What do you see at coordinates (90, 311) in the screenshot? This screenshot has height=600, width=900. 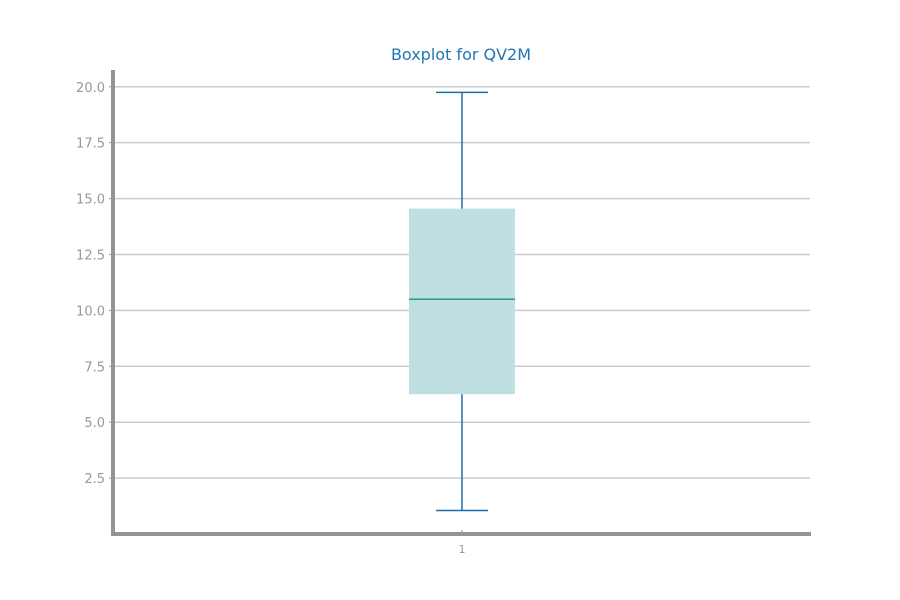 I see `y-tick-label: 10.0` at bounding box center [90, 311].